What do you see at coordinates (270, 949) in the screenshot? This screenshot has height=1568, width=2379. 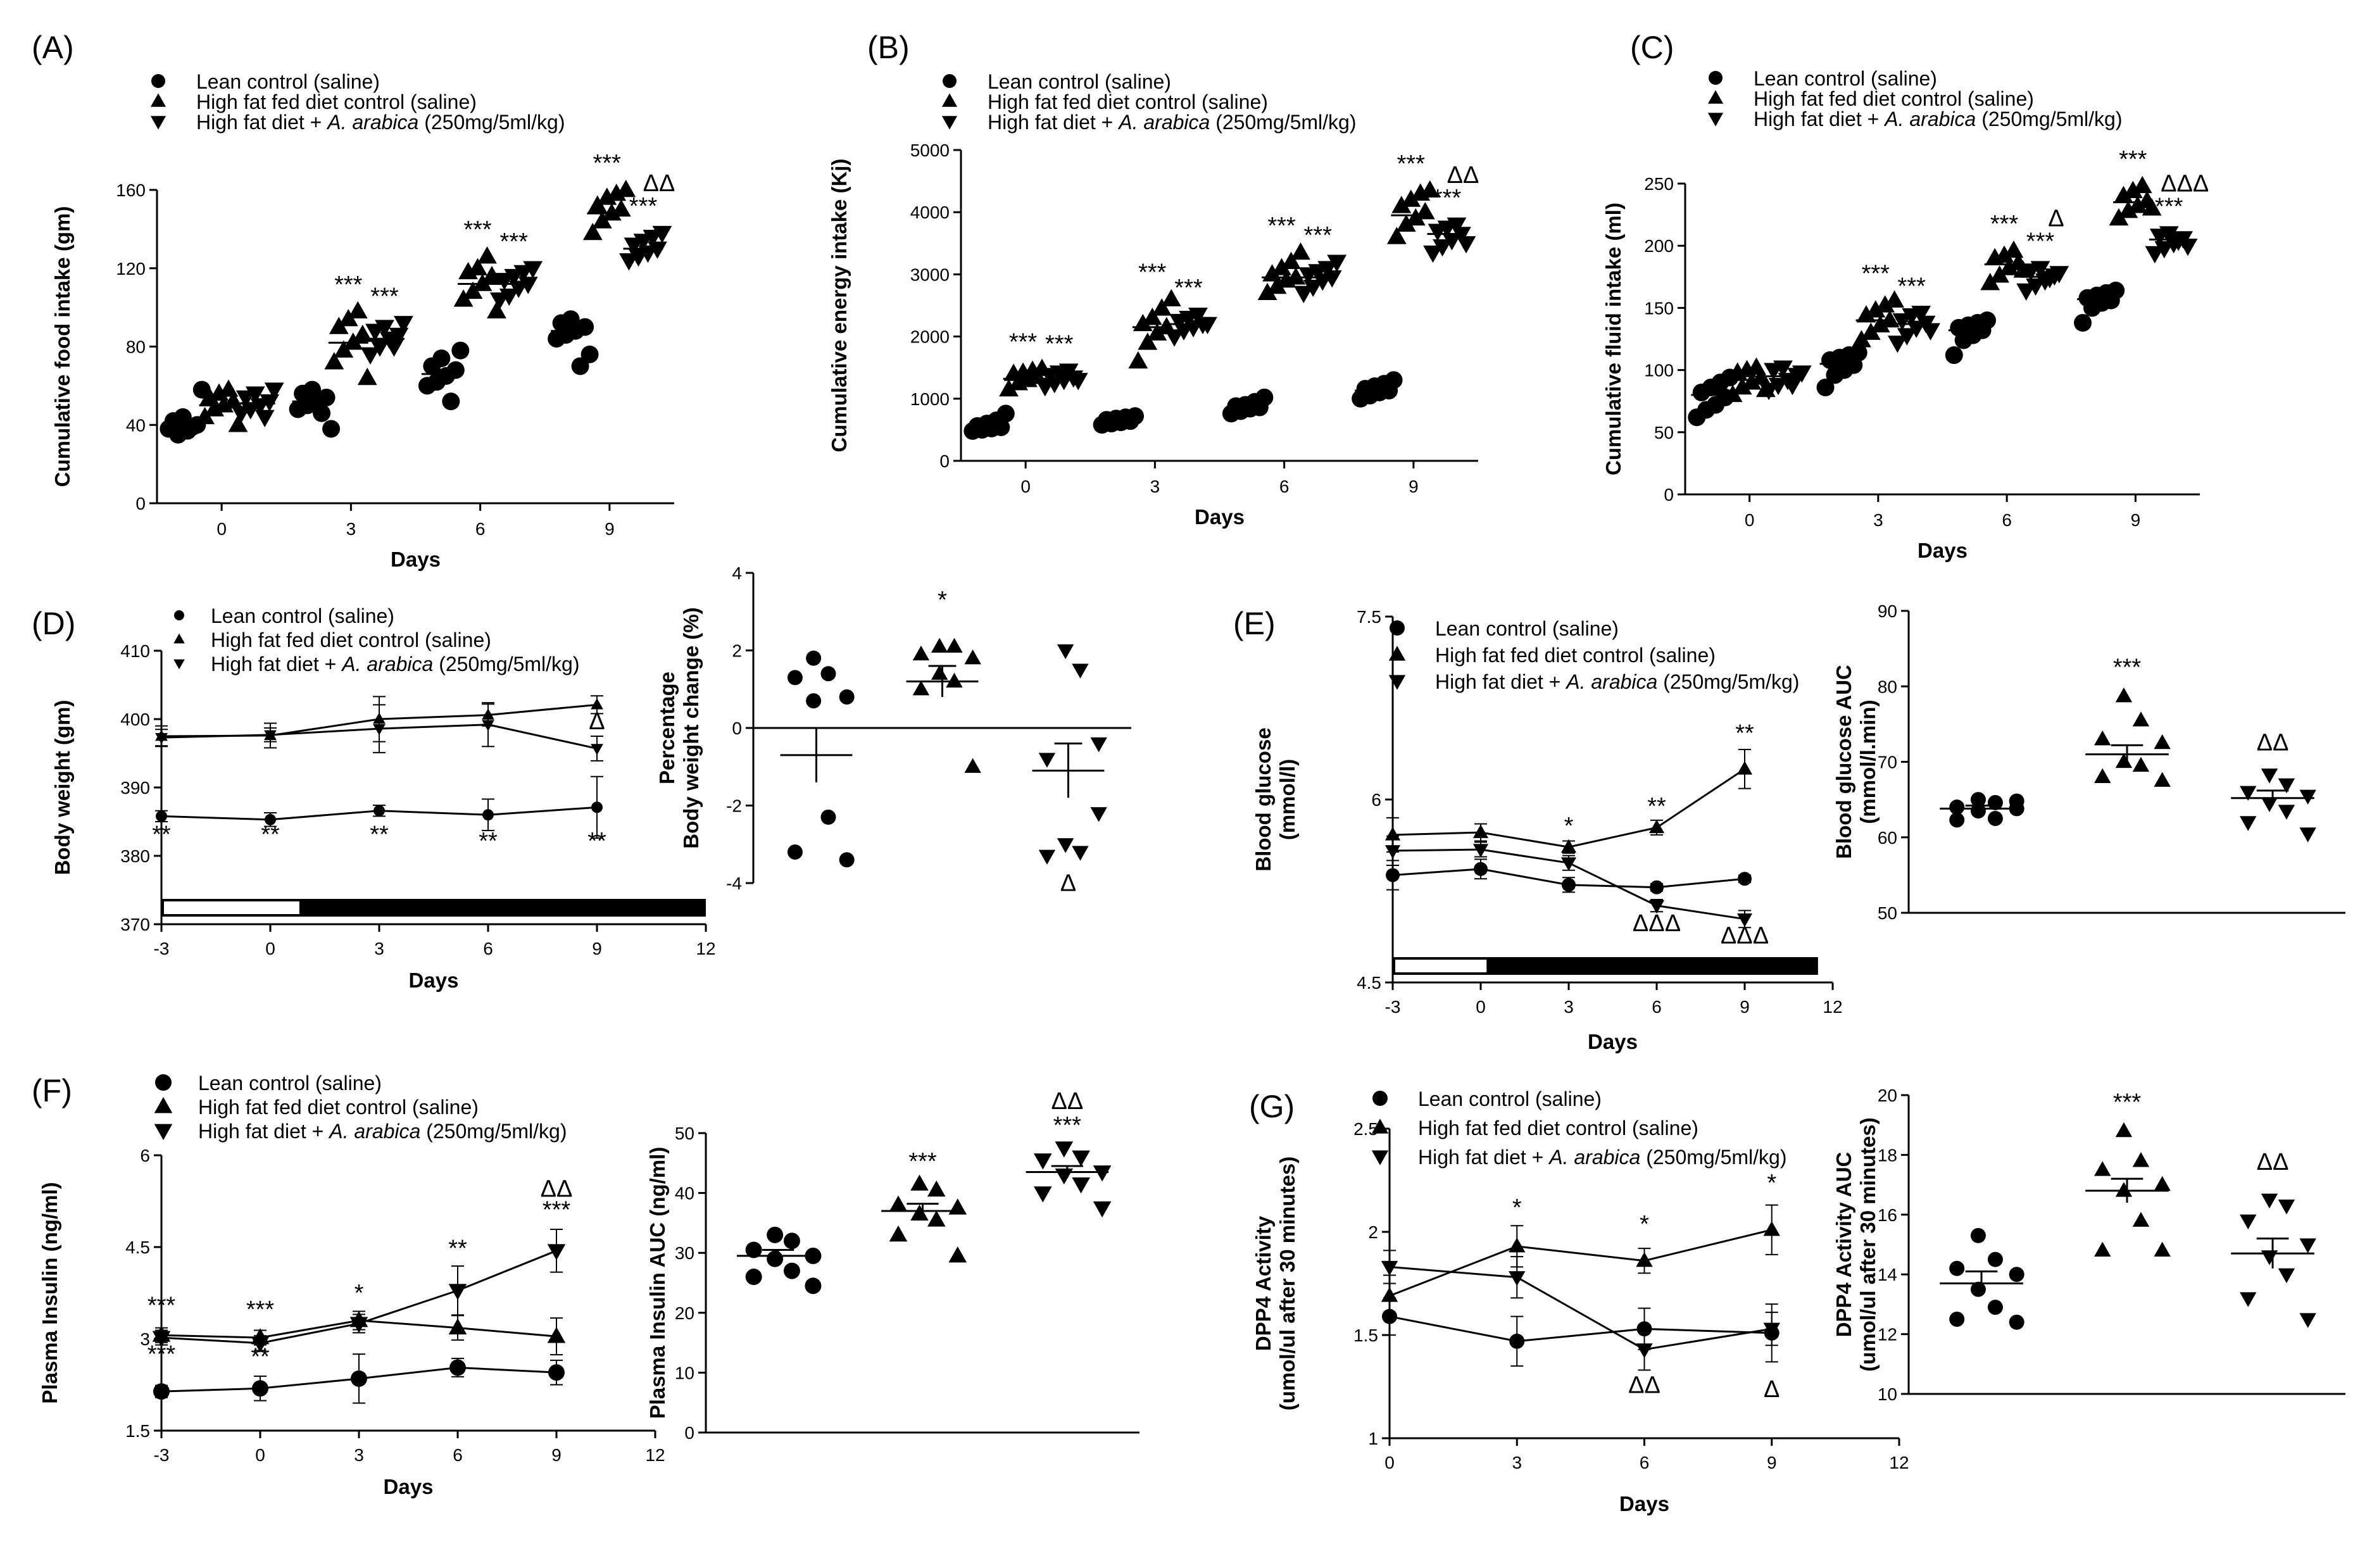 I see `d-x-tick-label: 0` at bounding box center [270, 949].